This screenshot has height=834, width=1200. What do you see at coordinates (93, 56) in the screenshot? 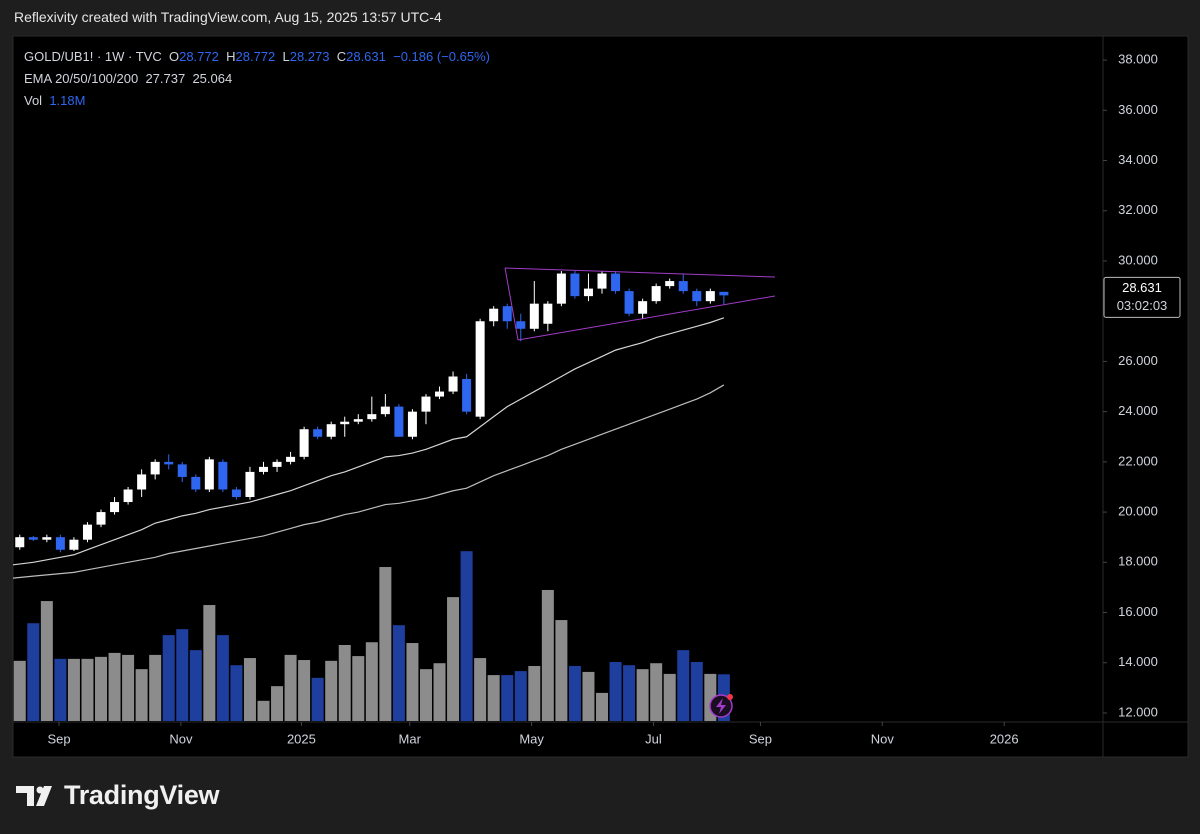
I see `symbol: GOLD/UB1! · 1W · TVC` at bounding box center [93, 56].